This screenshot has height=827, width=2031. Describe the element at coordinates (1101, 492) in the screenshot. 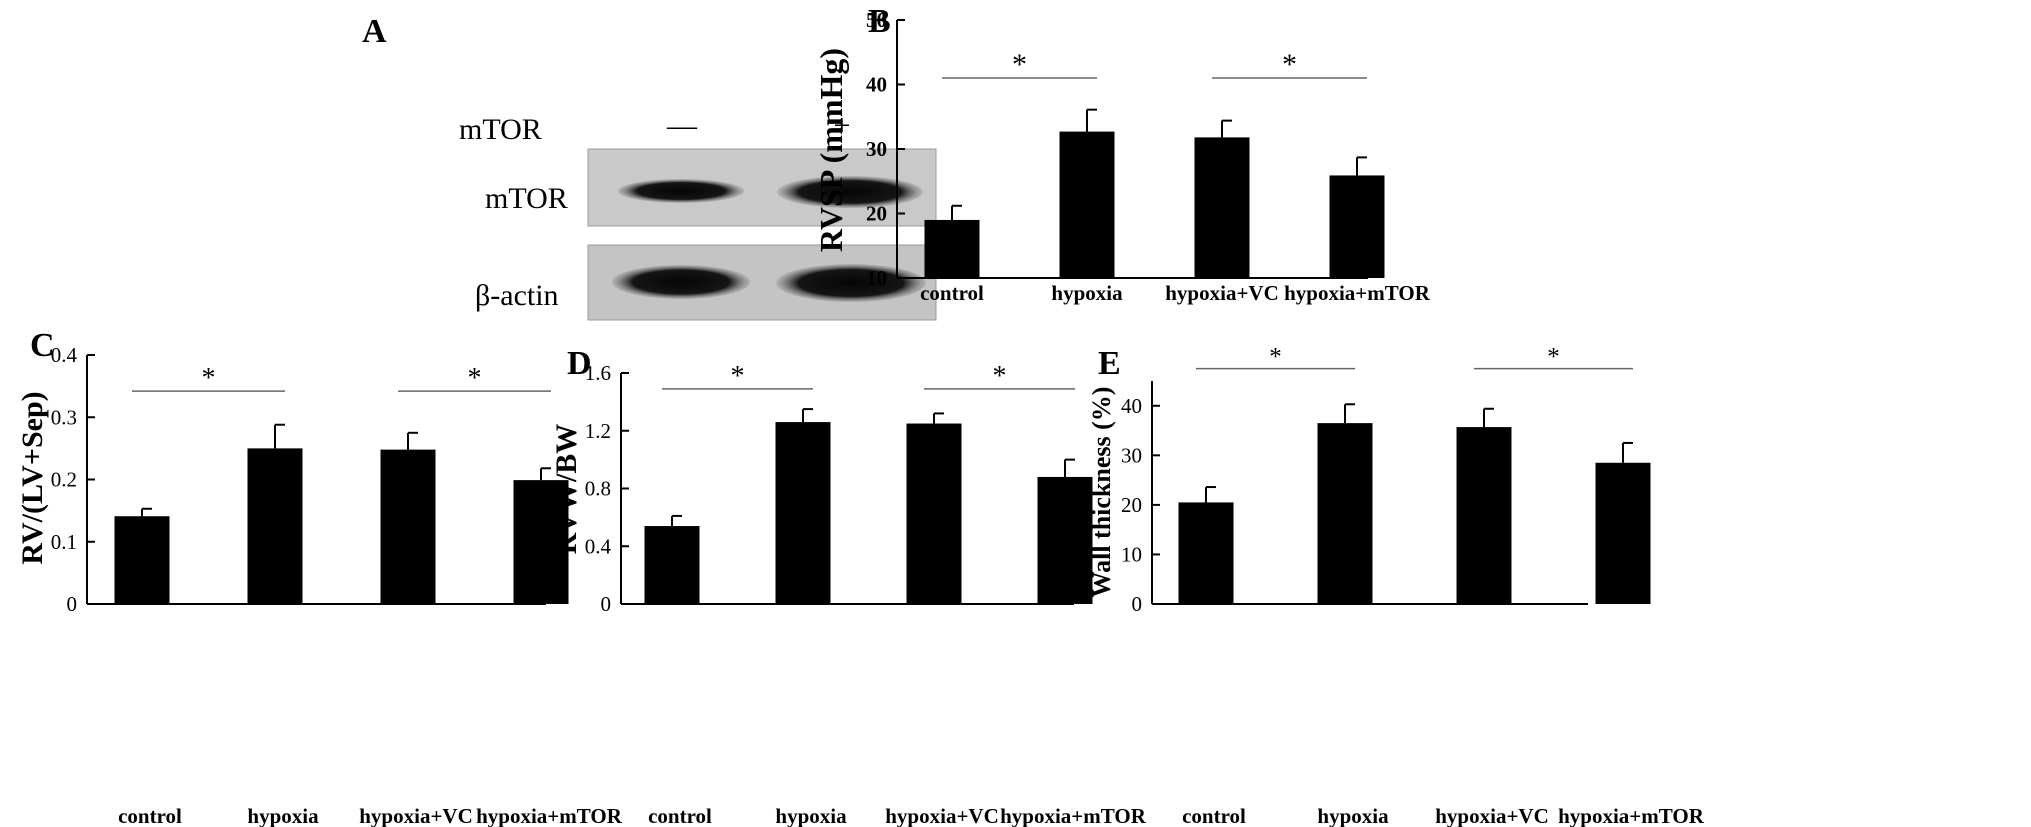

I see `y-axis-title-e: Wall thickness (%)` at that location.